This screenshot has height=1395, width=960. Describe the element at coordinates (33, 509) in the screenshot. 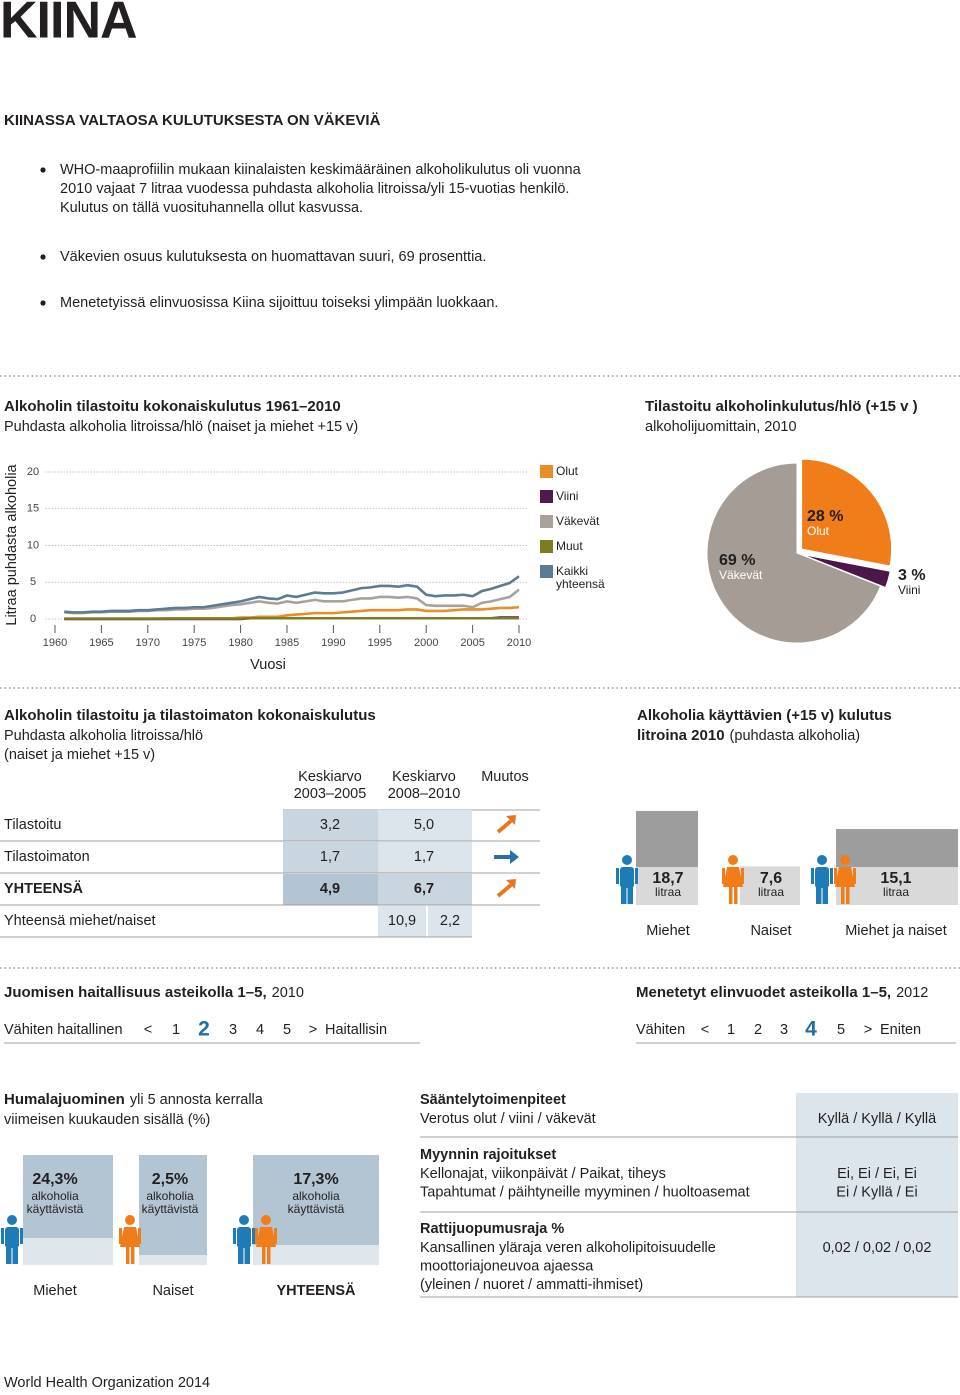

I see `y-tick-label: 15` at that location.